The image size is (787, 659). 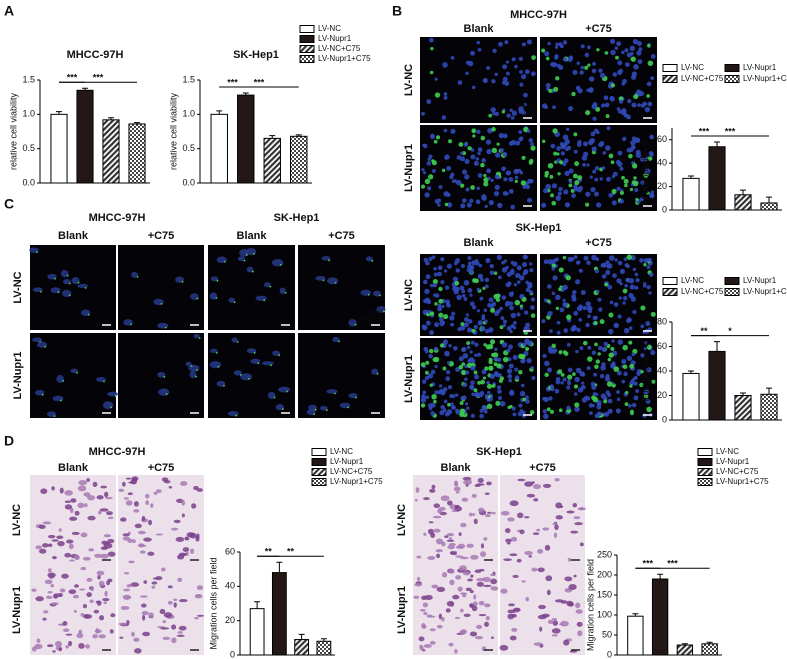 What do you see at coordinates (28, 79) in the screenshot?
I see `y-tick-label: 1.5` at bounding box center [28, 79].